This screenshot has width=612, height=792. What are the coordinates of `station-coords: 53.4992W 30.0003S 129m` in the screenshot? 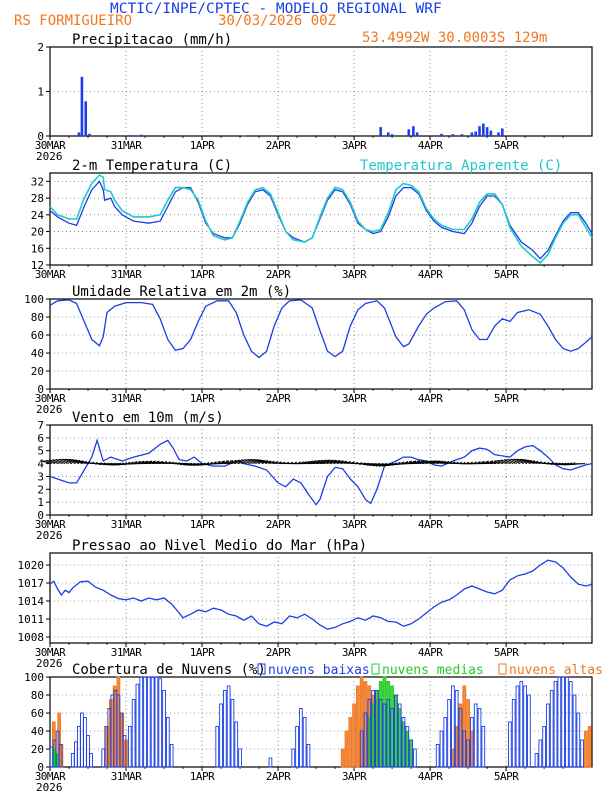 It's located at (454, 38).